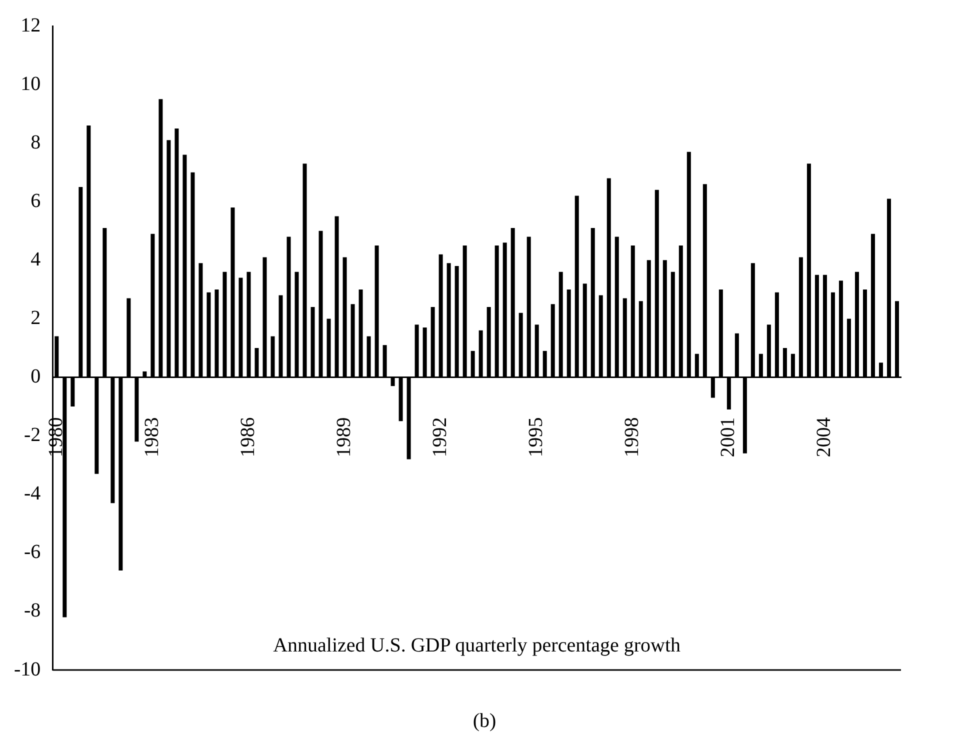 The width and height of the screenshot is (969, 756). What do you see at coordinates (32, 493) in the screenshot?
I see `y-tick-label: -4` at bounding box center [32, 493].